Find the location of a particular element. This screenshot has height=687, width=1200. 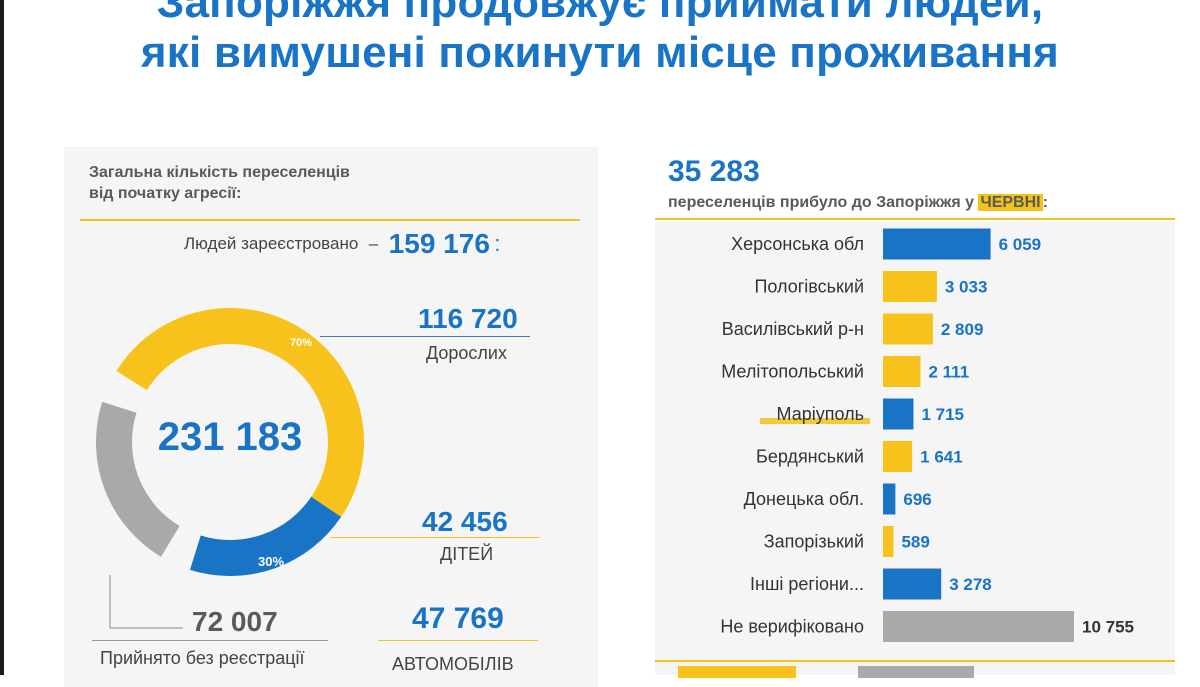

bar-value-label: 3 033 is located at coordinates (966, 287).